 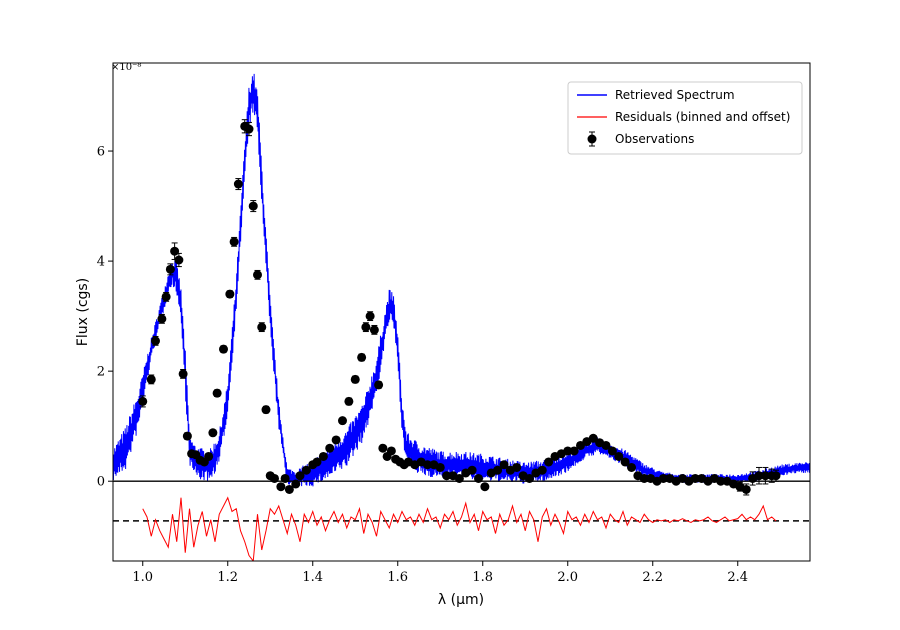 I want to click on legend-label-spectrum: Retrieved Spectrum, so click(x=675, y=95).